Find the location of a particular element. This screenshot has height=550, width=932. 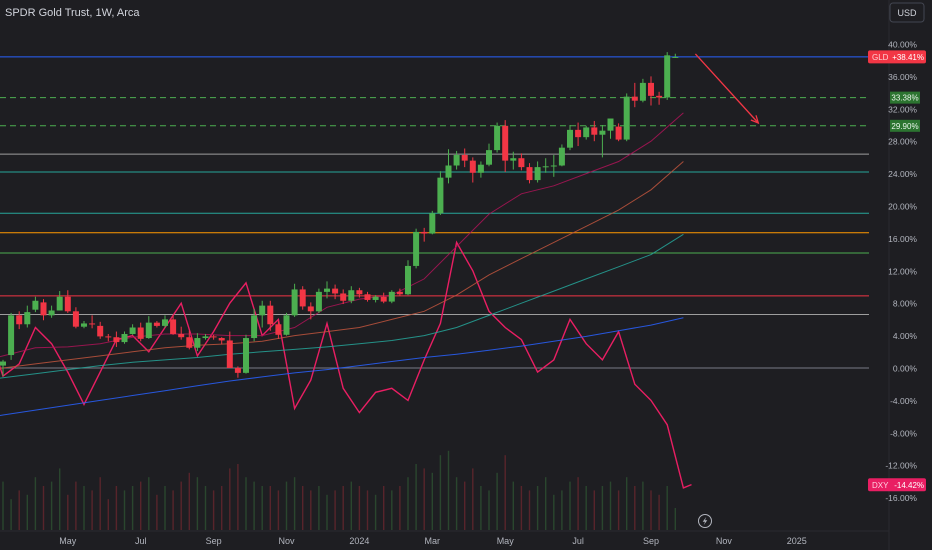

candle-body is located at coordinates (561, 156).